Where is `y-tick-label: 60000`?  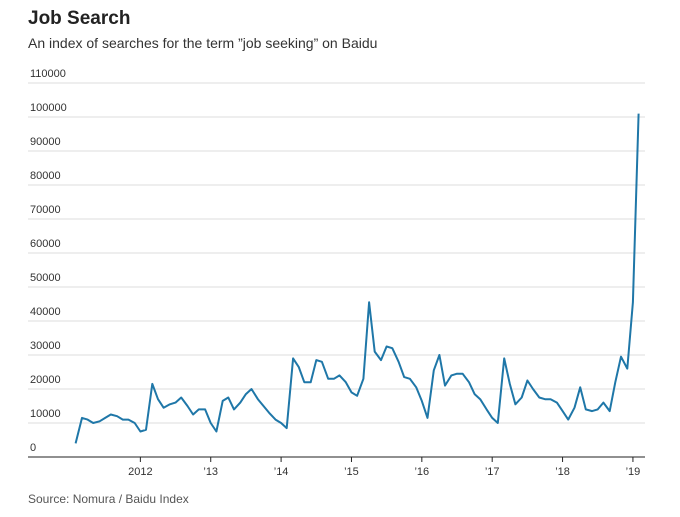
y-tick-label: 60000 is located at coordinates (45, 244).